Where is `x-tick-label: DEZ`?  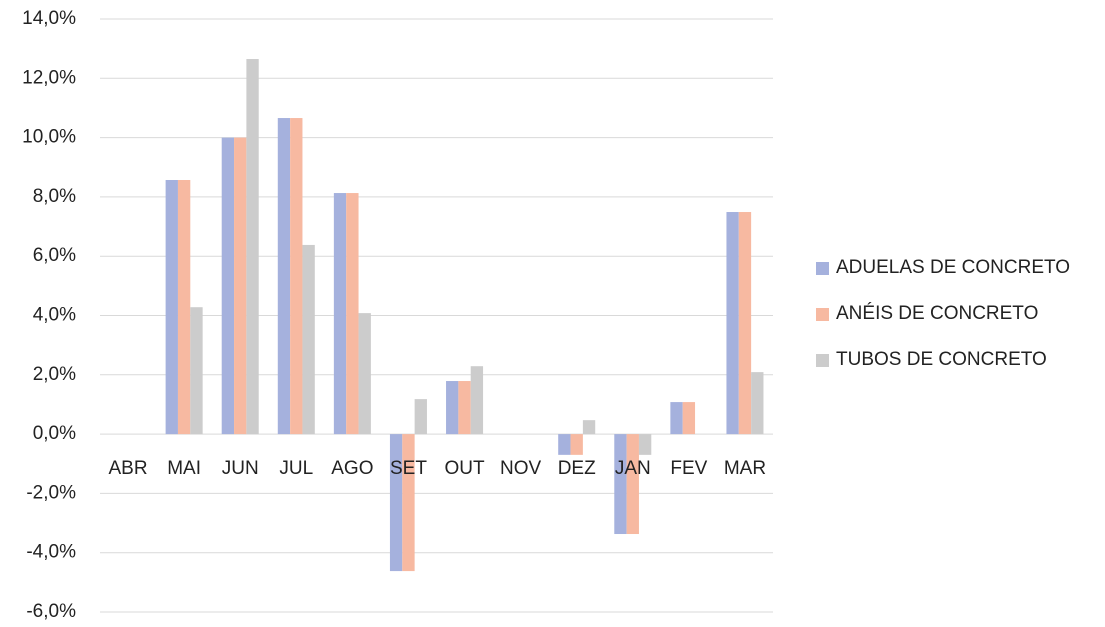
x-tick-label: DEZ is located at coordinates (577, 468).